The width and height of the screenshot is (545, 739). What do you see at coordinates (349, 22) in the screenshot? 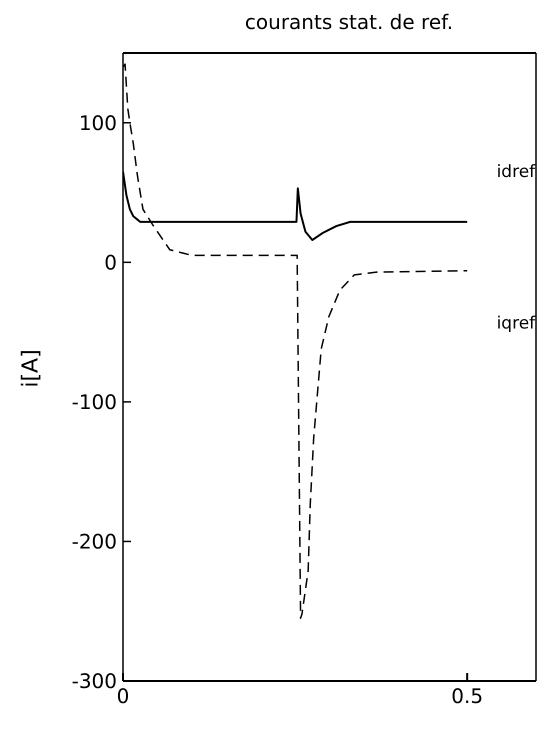
I see `chart-title: courants stat. de ref.` at bounding box center [349, 22].